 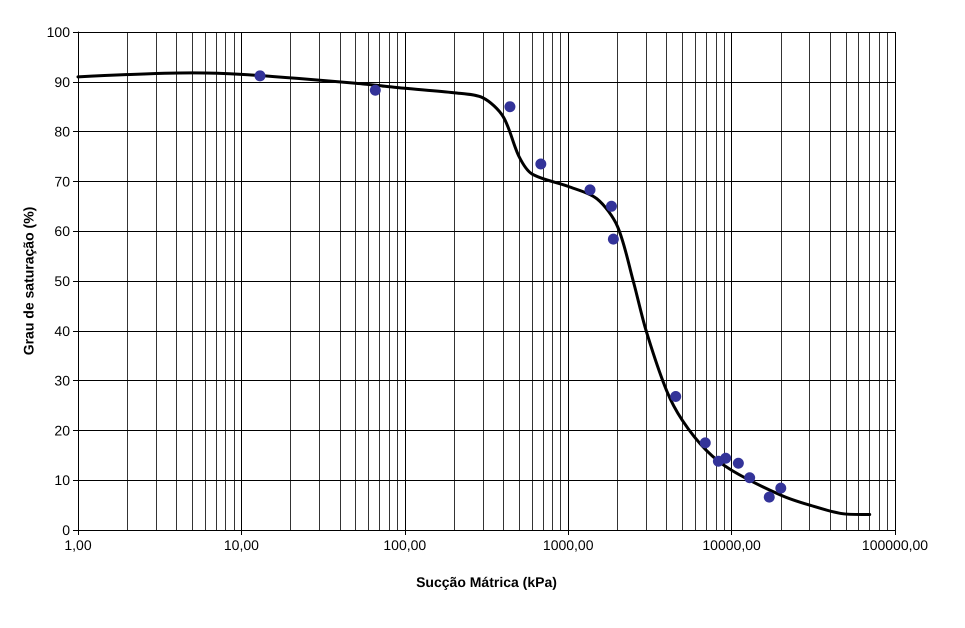 What do you see at coordinates (62, 181) in the screenshot?
I see `y-tick-label: 70` at bounding box center [62, 181].